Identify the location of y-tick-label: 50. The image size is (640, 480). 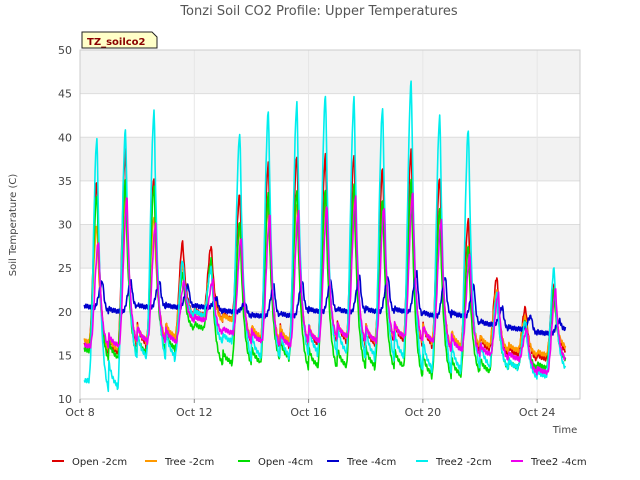
(65, 50).